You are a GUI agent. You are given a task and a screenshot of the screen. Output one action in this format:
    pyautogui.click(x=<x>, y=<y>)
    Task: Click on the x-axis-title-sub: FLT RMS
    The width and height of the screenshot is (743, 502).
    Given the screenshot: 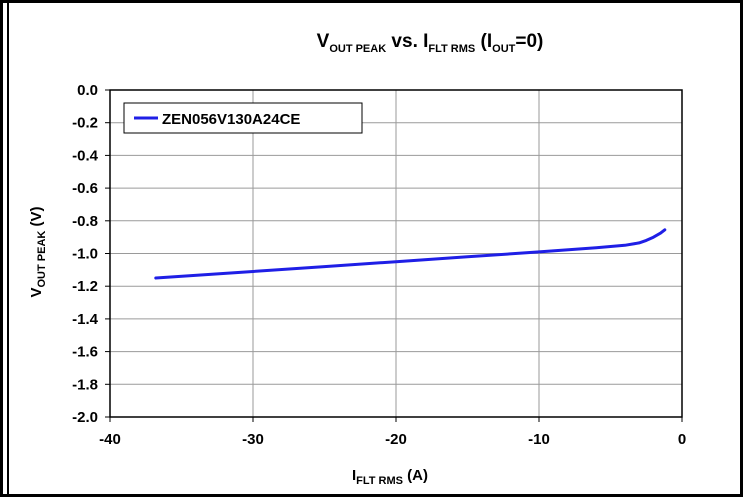 What is the action you would take?
    pyautogui.click(x=379, y=481)
    